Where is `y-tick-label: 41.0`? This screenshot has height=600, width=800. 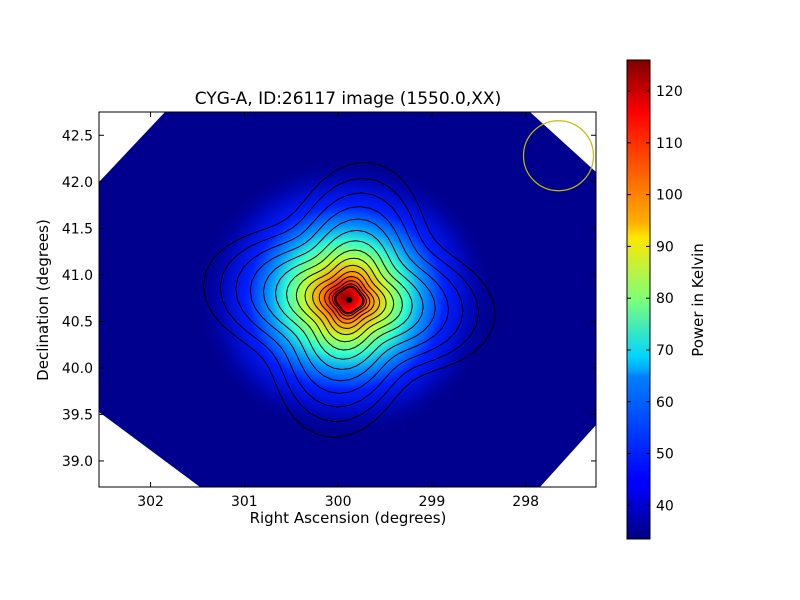 y-tick-label: 41.0 is located at coordinates (77, 276).